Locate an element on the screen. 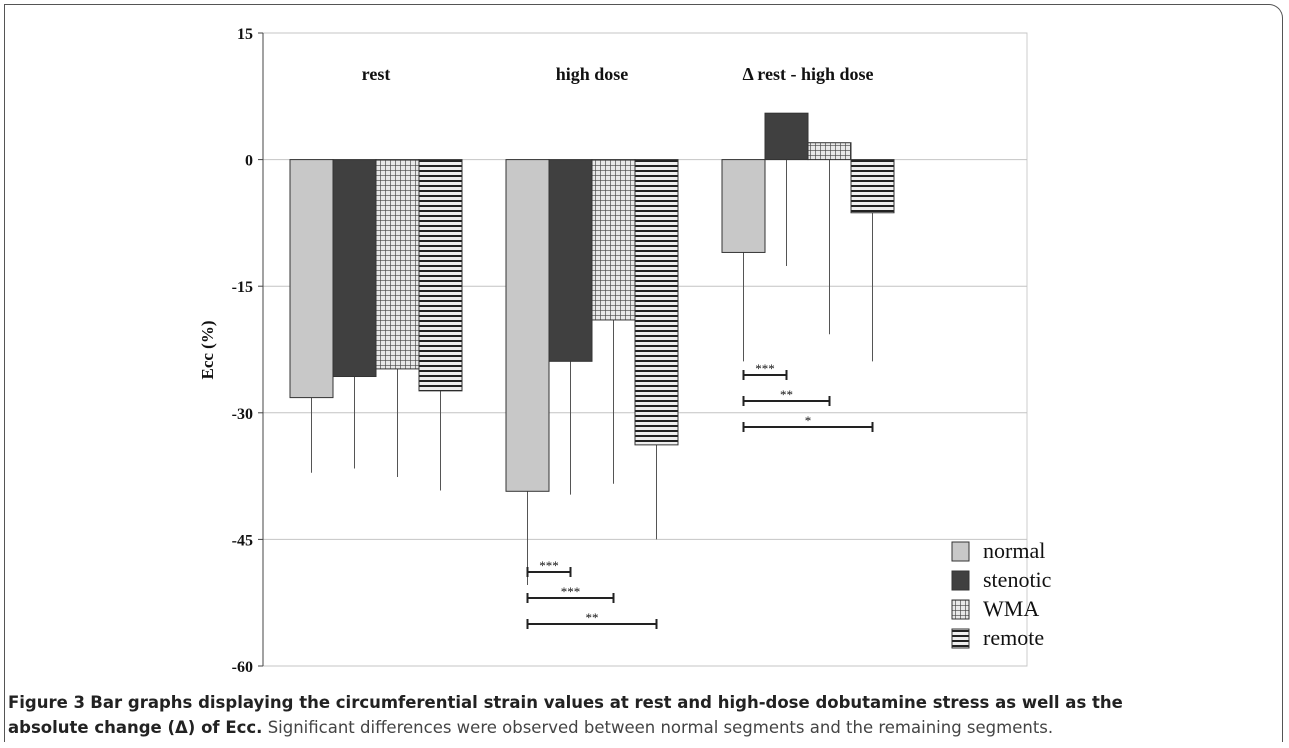  group-label: high dose is located at coordinates (592, 74).